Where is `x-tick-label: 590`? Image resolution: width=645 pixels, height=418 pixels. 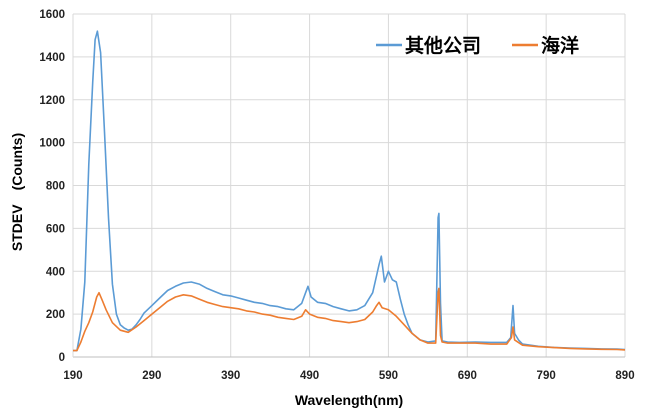 x-tick-label: 590 is located at coordinates (388, 376).